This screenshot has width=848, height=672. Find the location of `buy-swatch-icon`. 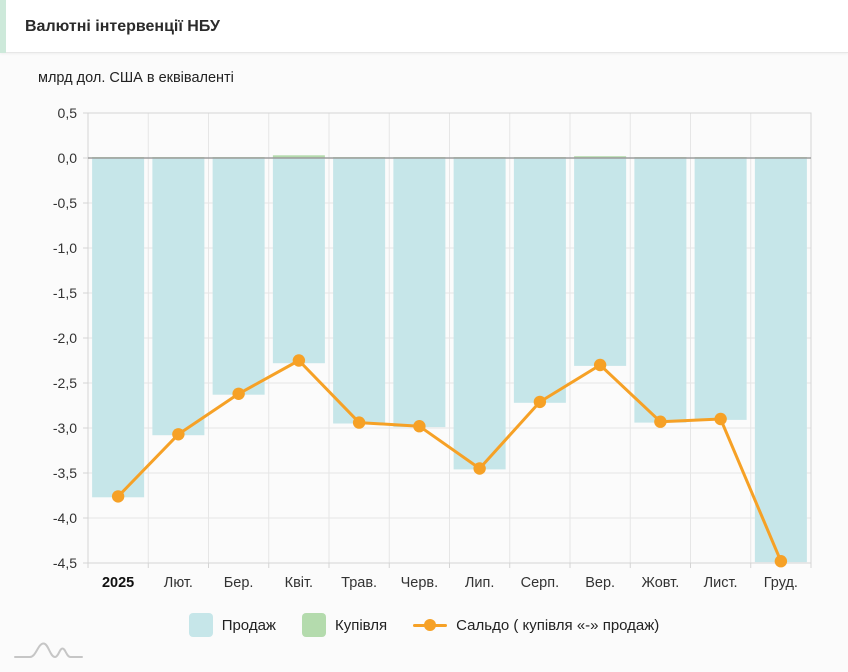

buy-swatch-icon is located at coordinates (313, 625).